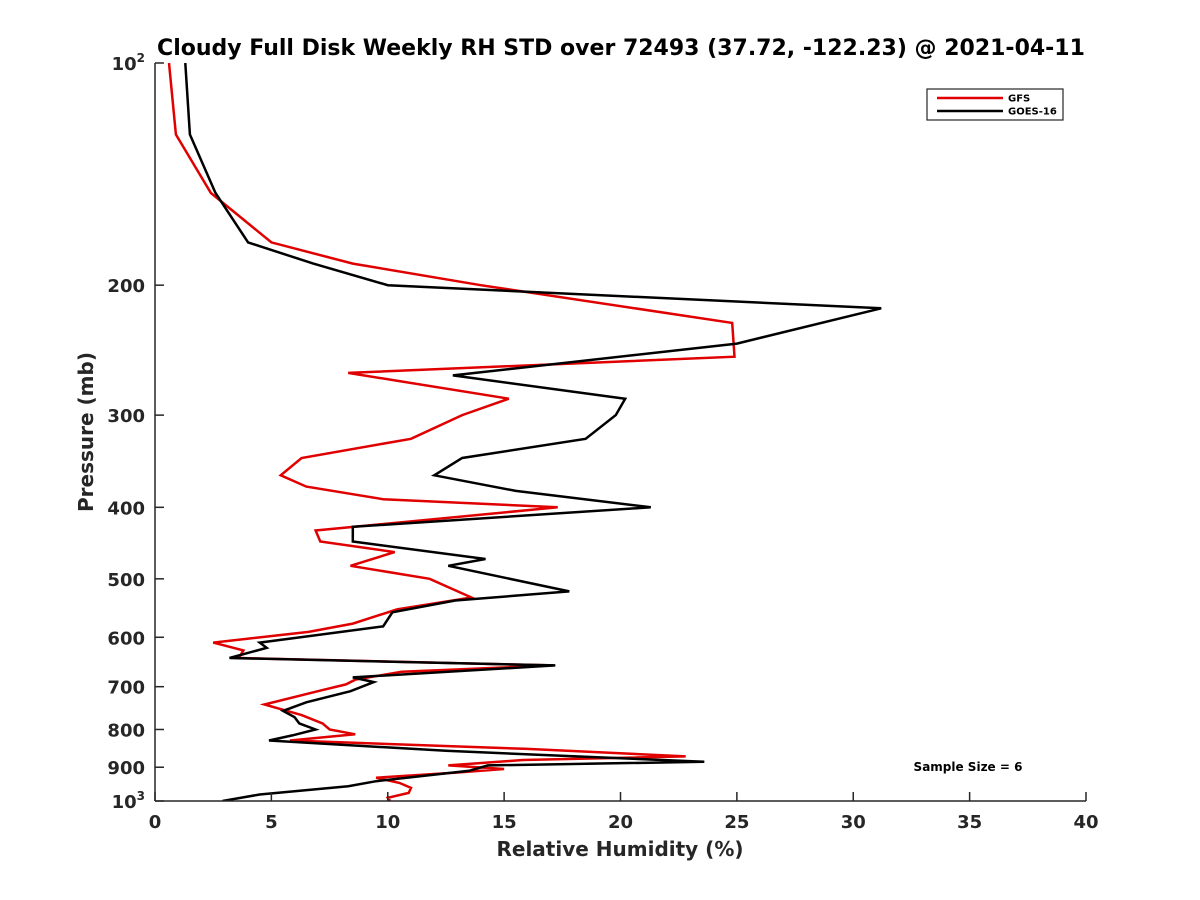  What do you see at coordinates (128, 63) in the screenshot?
I see `y-tick-label: 10²` at bounding box center [128, 63].